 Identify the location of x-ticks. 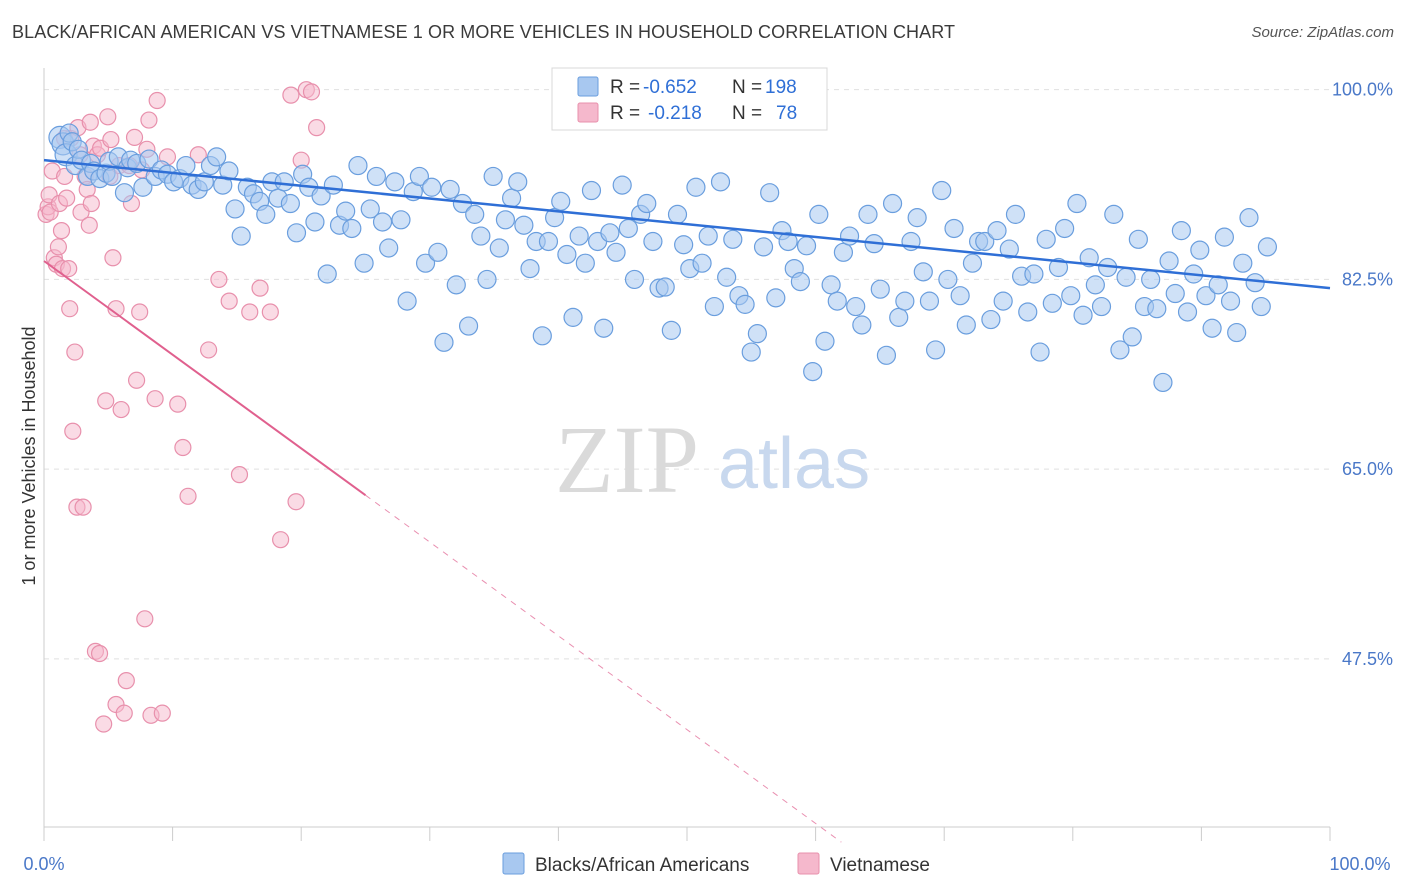
(687, 834).